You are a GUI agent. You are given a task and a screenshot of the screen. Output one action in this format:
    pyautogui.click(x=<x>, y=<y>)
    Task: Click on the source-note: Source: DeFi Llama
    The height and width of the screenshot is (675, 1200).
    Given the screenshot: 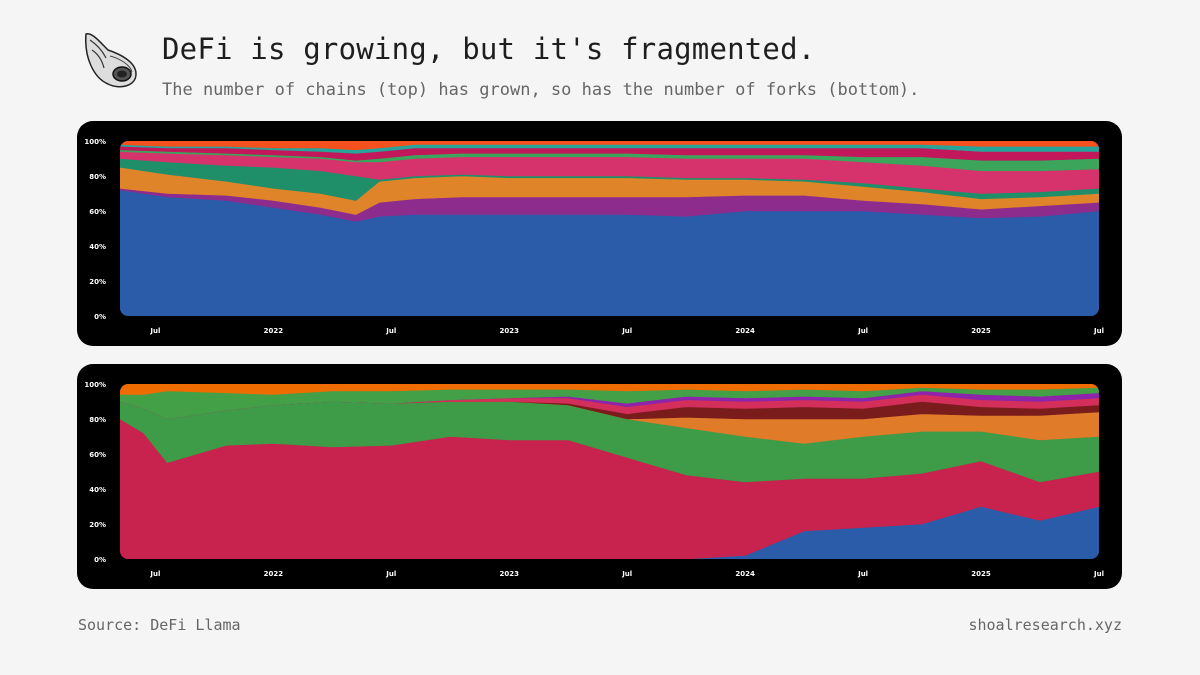 What is the action you would take?
    pyautogui.click(x=159, y=625)
    